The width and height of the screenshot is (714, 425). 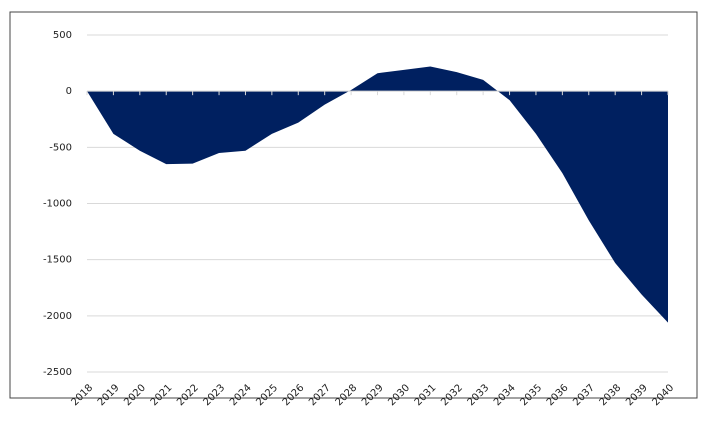 I want to click on x-tick-label: 2030, so click(x=399, y=395).